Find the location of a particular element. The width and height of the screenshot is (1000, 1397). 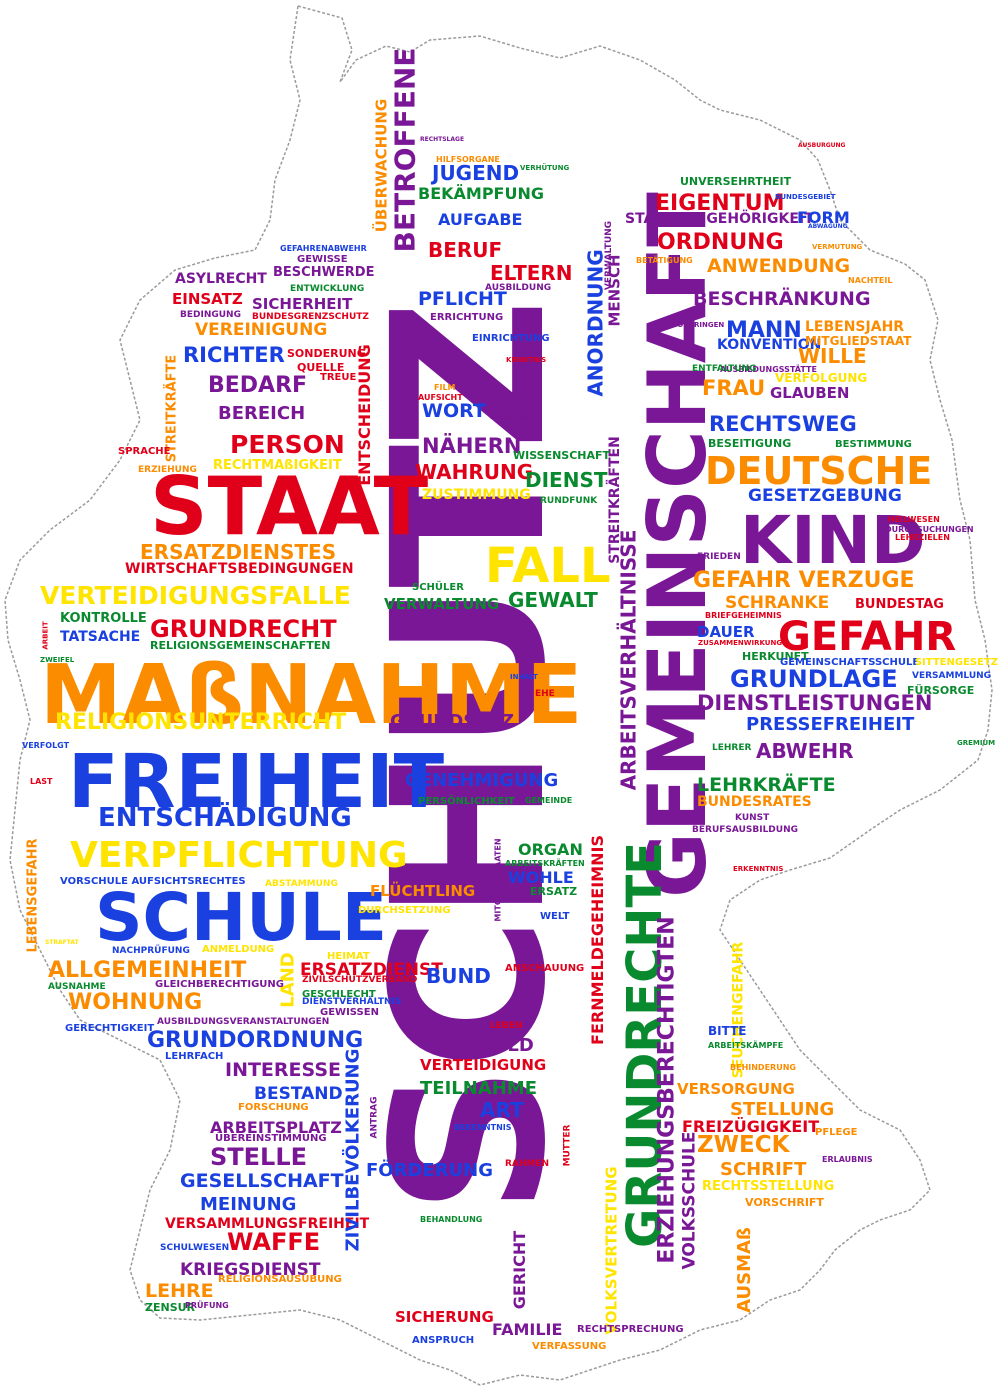

word-behandlung: BEHANDLUNG is located at coordinates (451, 1219).